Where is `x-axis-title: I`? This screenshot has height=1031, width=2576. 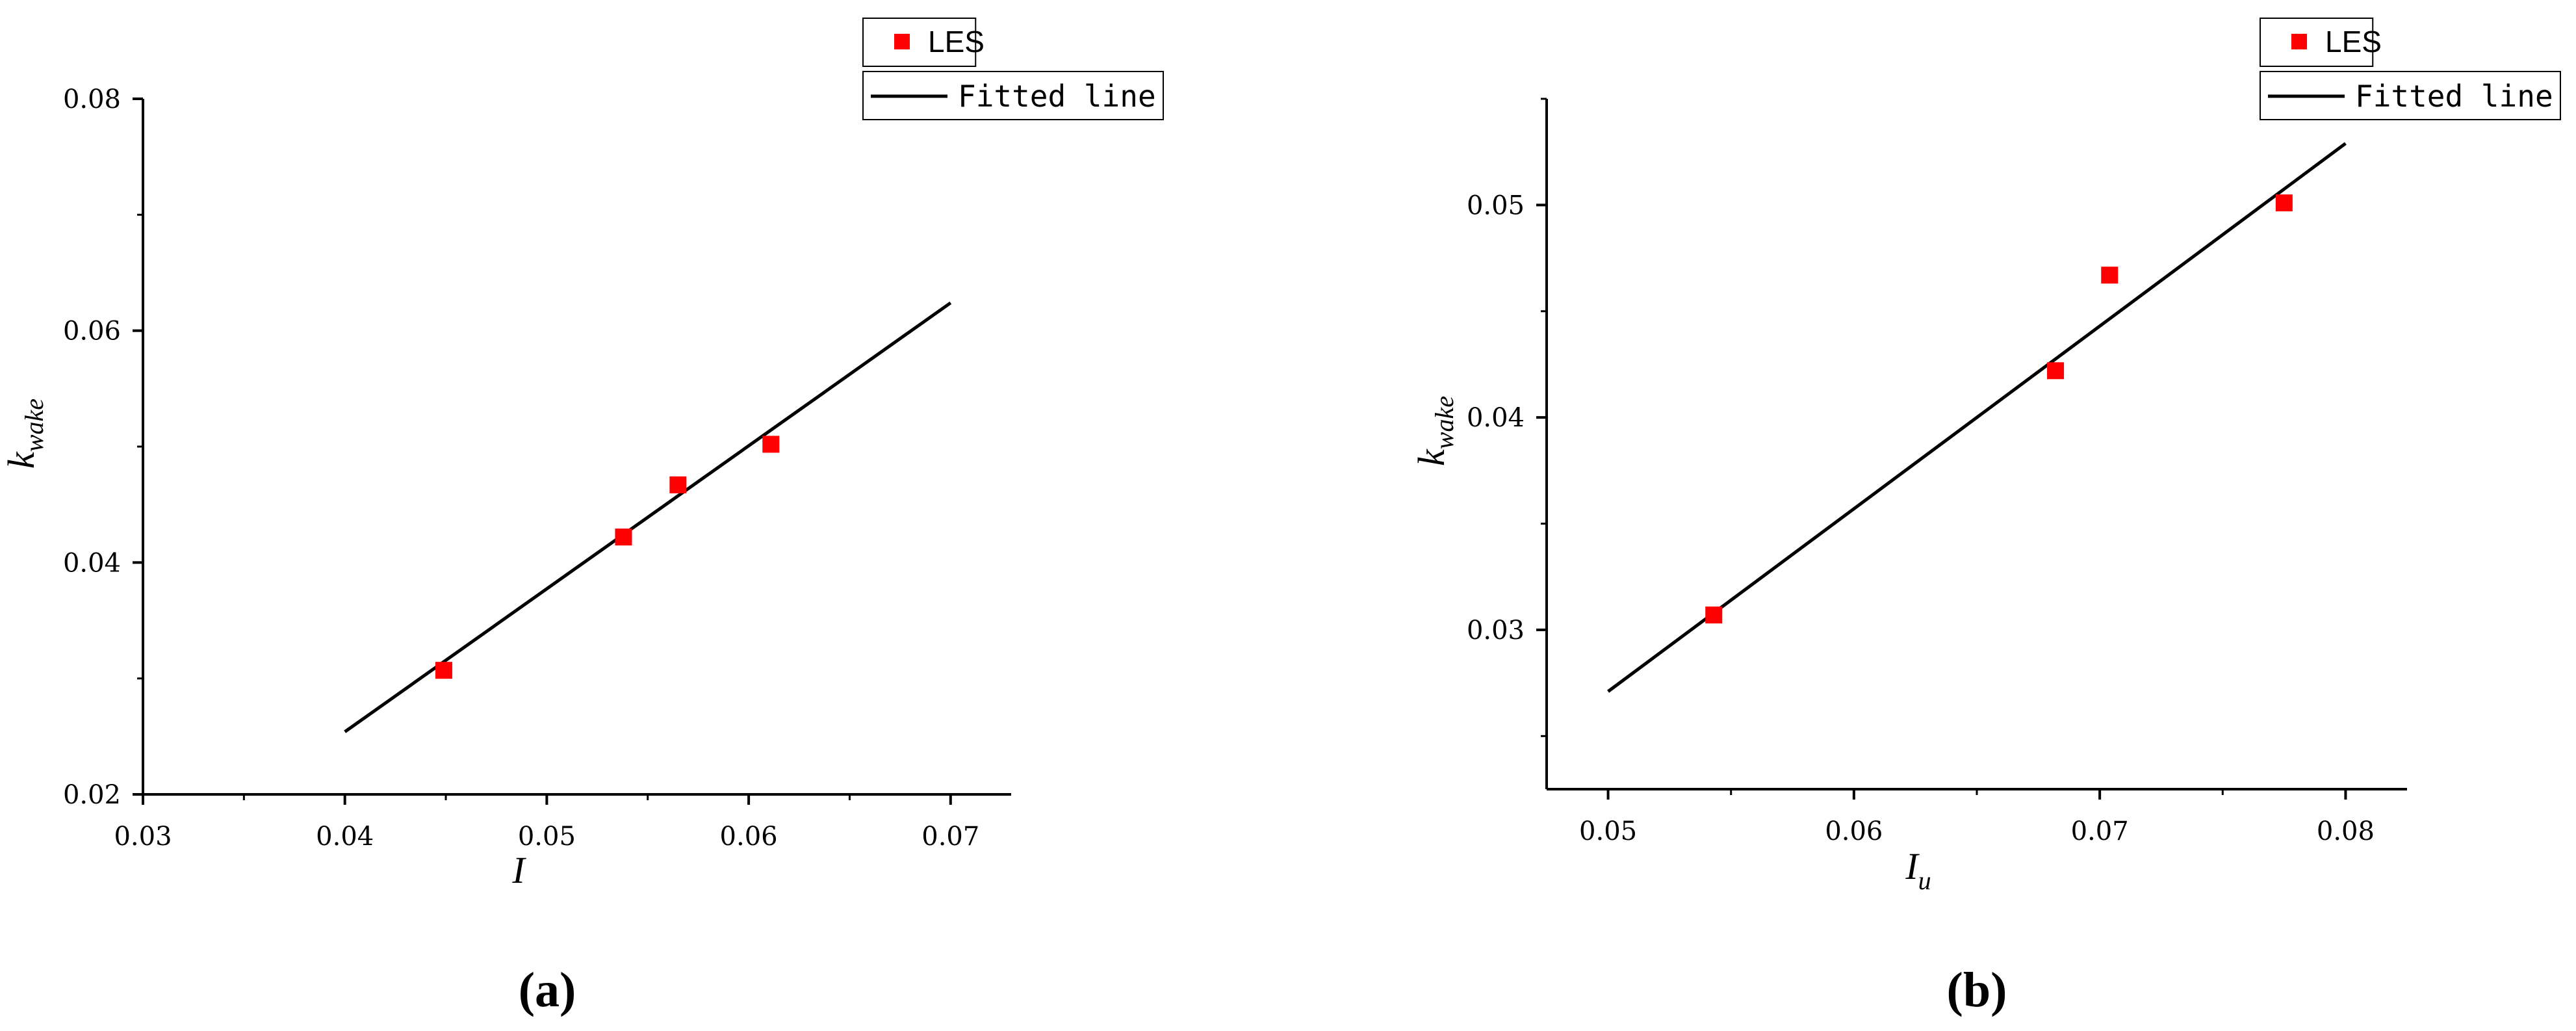
x-axis-title: I is located at coordinates (518, 870).